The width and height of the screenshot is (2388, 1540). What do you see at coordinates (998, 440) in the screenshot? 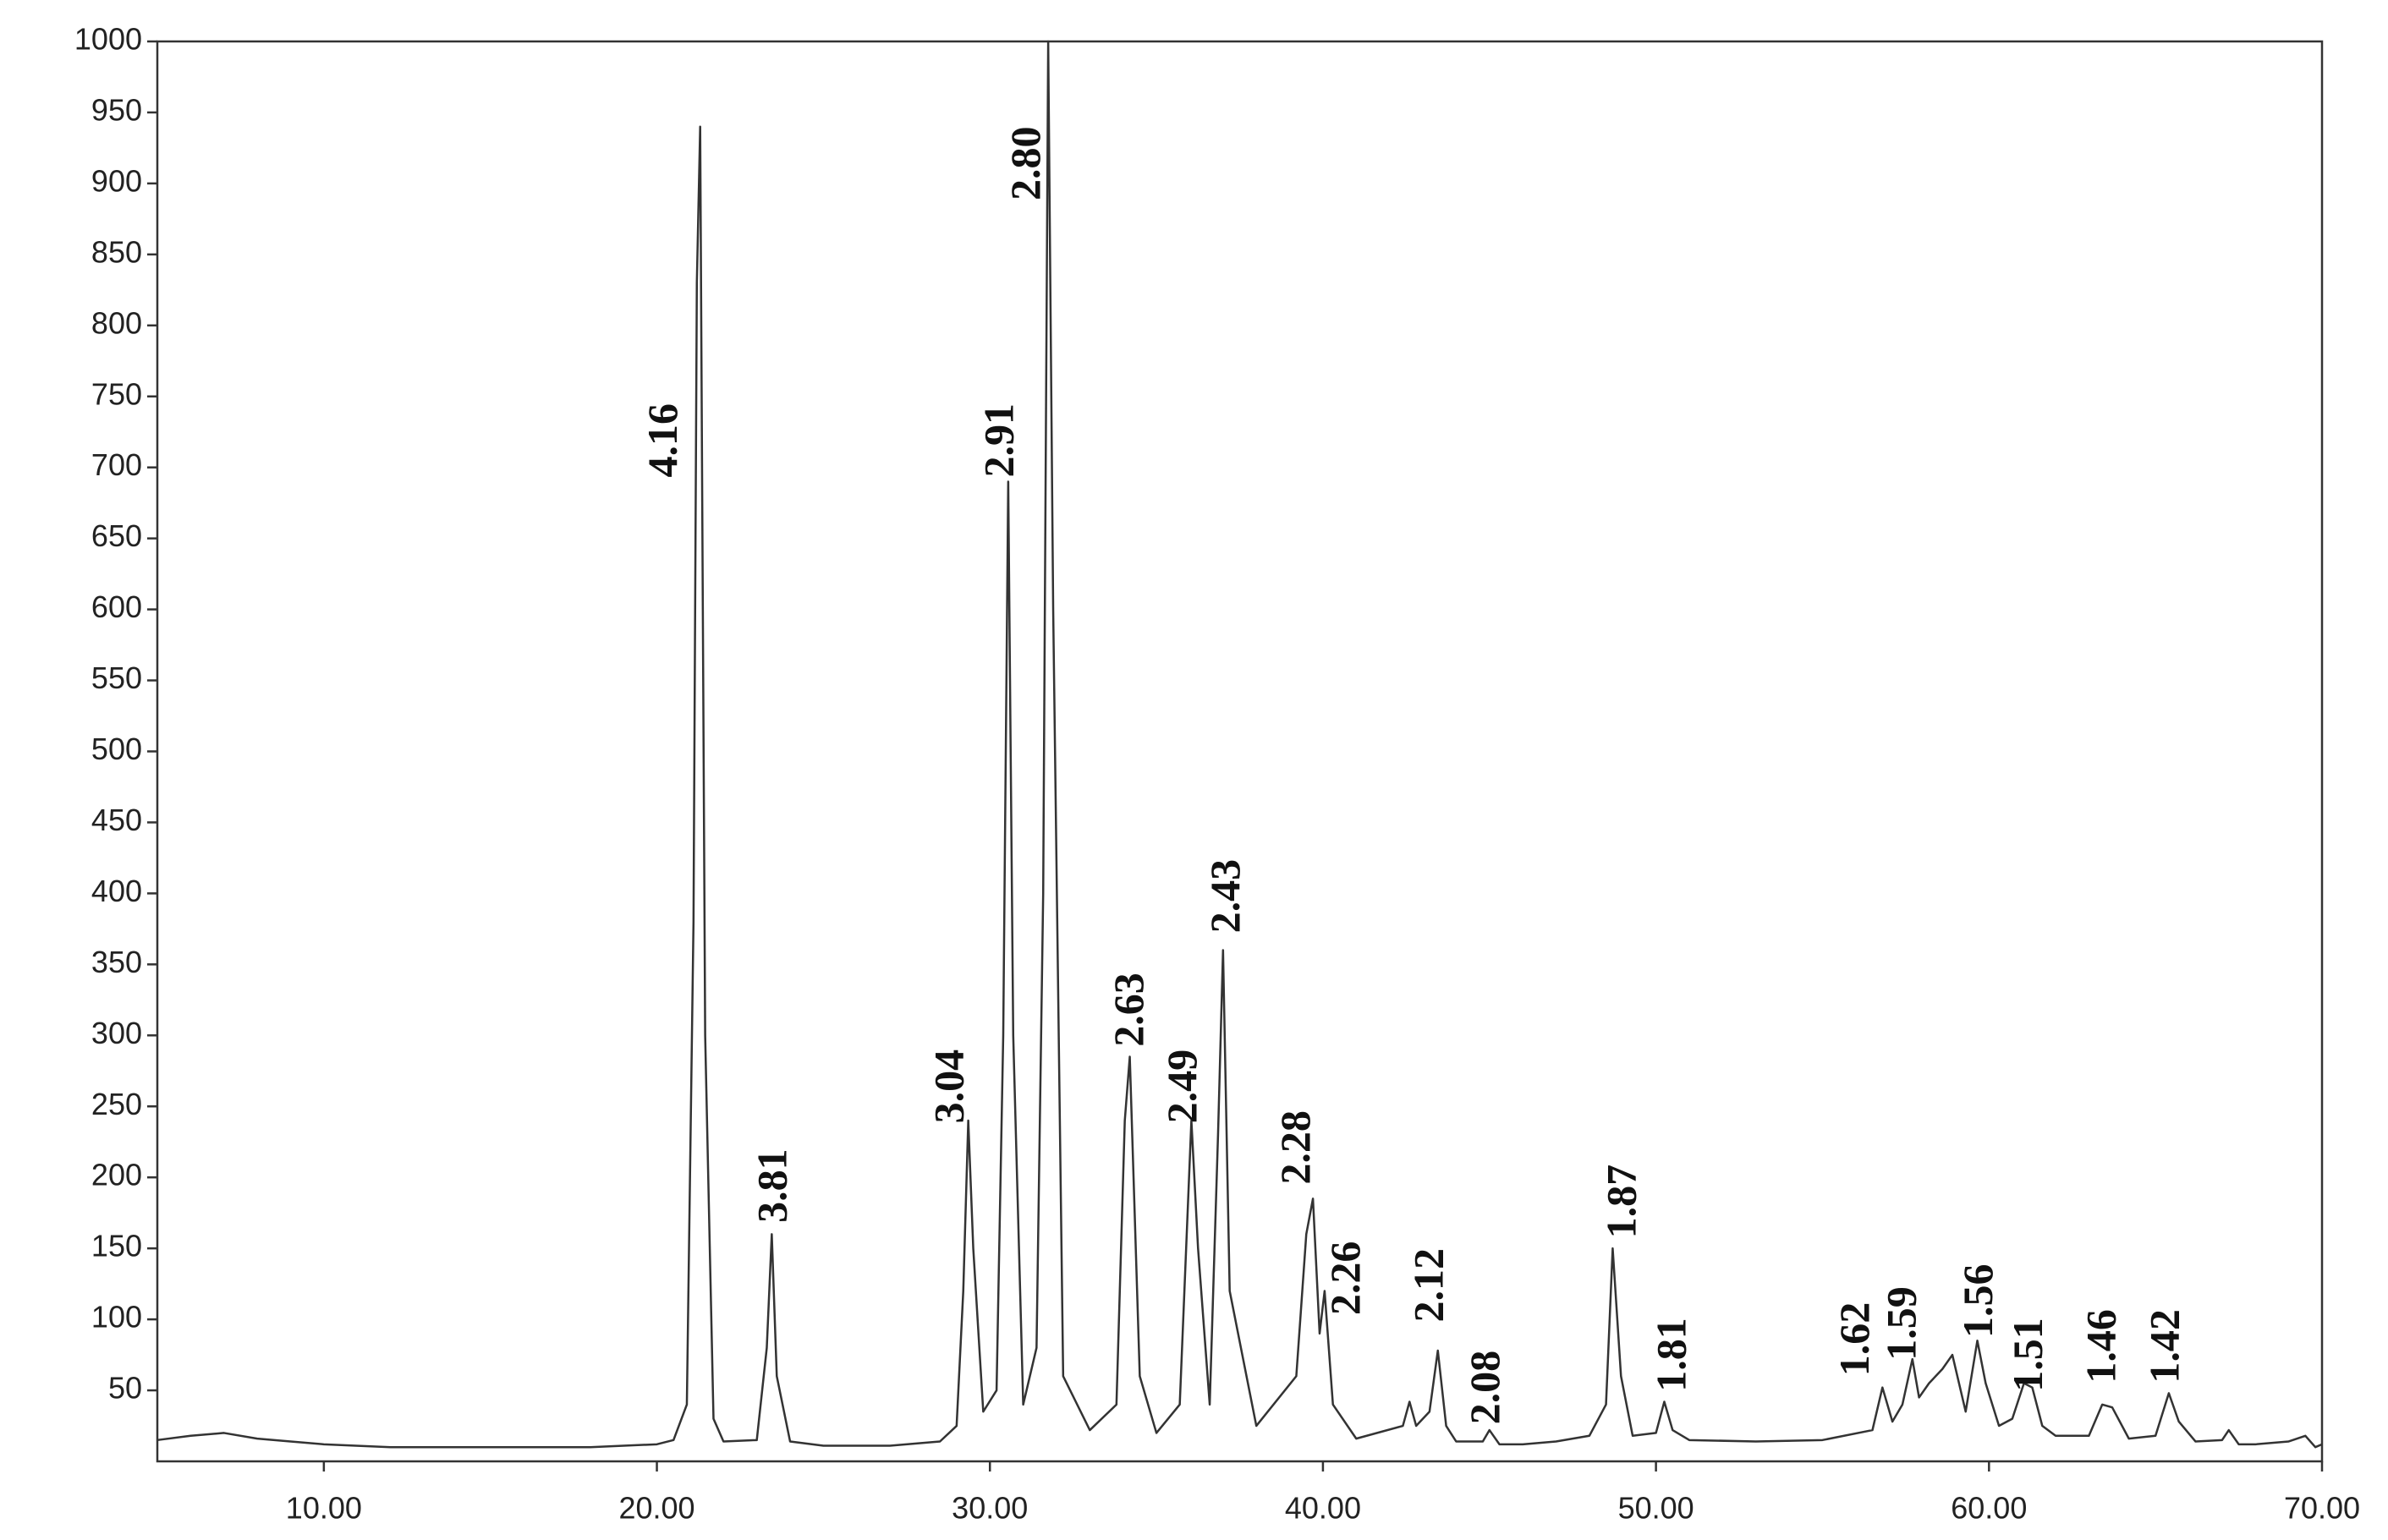
I see `peak-label: 2.91` at bounding box center [998, 440].